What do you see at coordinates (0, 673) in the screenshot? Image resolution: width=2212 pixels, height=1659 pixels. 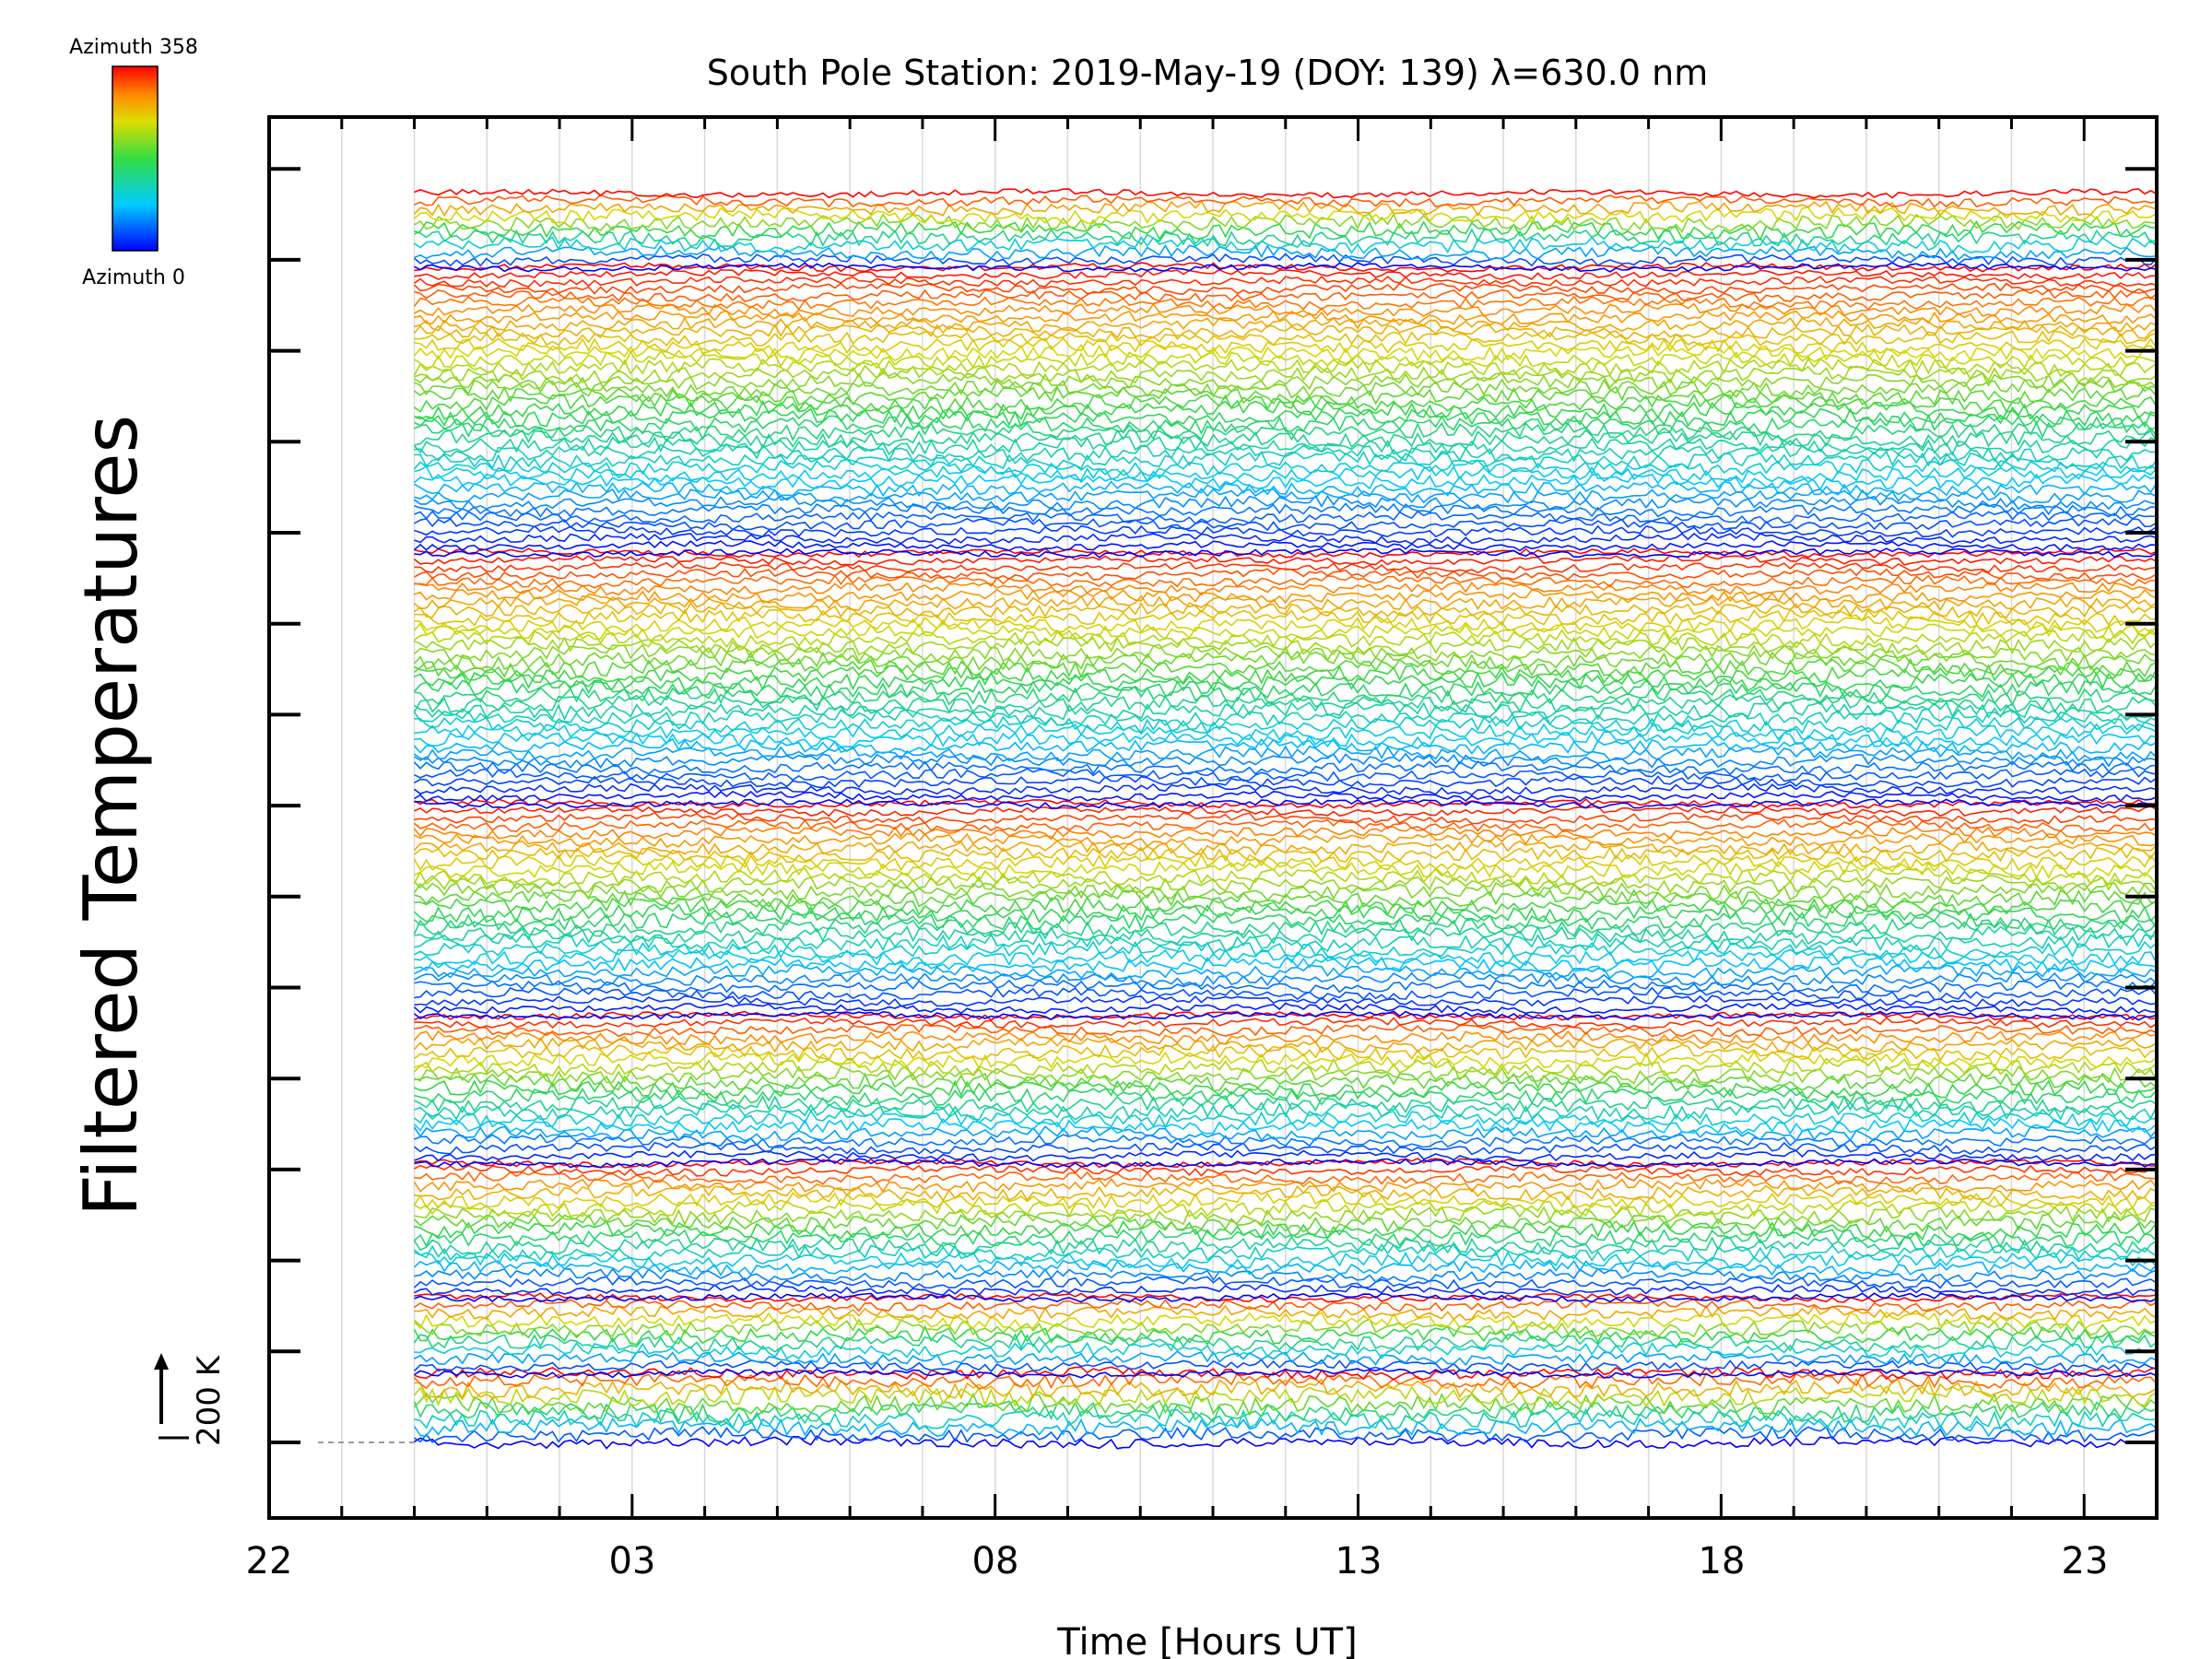 I see `y-axis-label-clipped: g g` at bounding box center [0, 673].